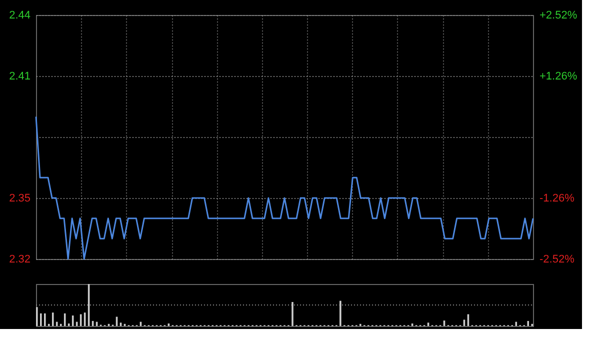 This screenshot has width=600, height=337. Describe the element at coordinates (559, 76) in the screenshot. I see `y2-tick-label: +1.26%` at that location.